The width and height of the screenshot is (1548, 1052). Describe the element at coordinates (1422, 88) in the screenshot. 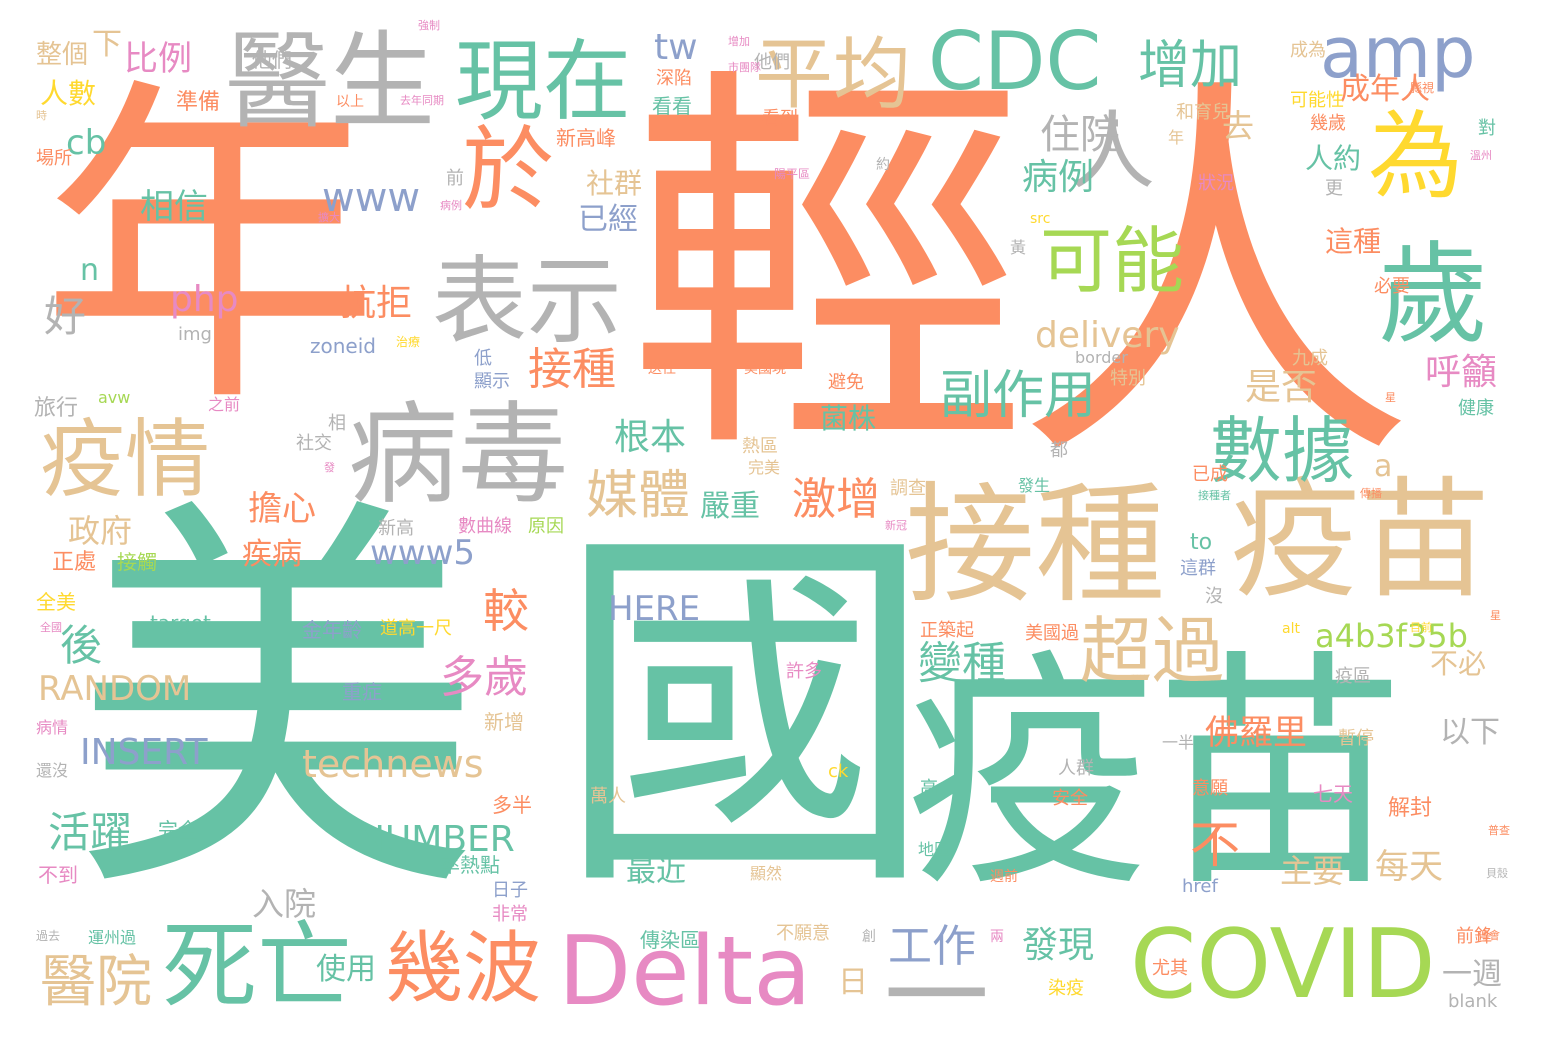

I see `word-xianshi-county: 縣視` at that location.